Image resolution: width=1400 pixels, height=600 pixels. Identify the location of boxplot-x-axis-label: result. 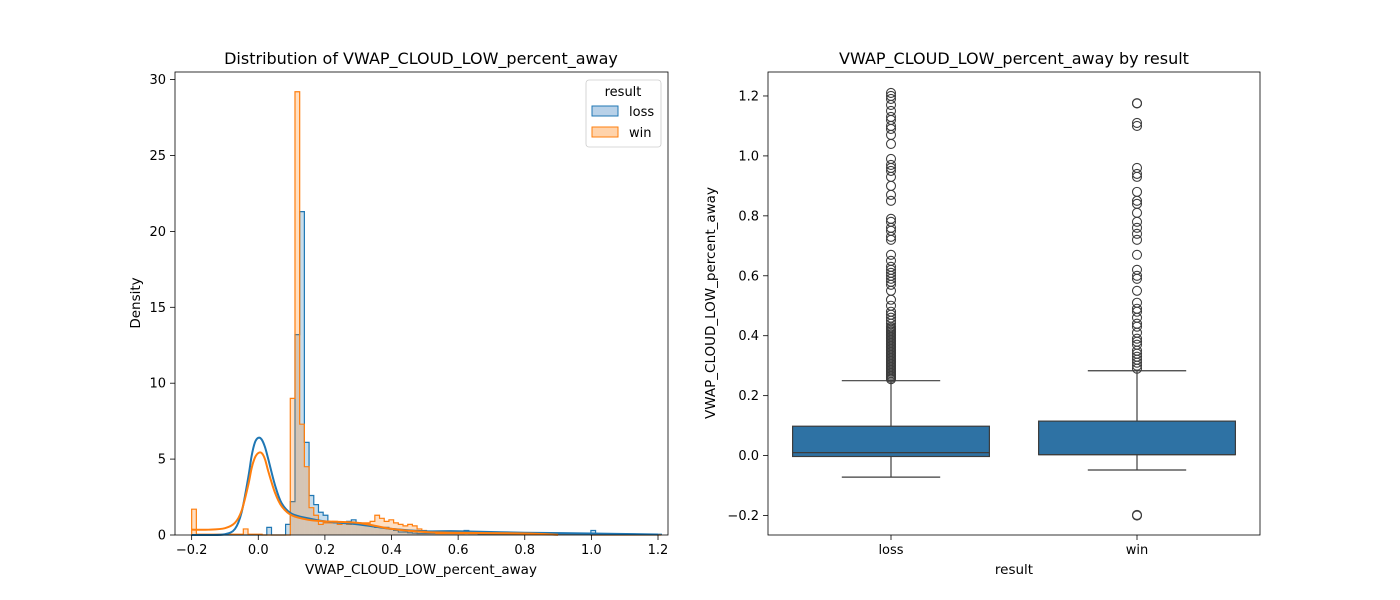
(1014, 570).